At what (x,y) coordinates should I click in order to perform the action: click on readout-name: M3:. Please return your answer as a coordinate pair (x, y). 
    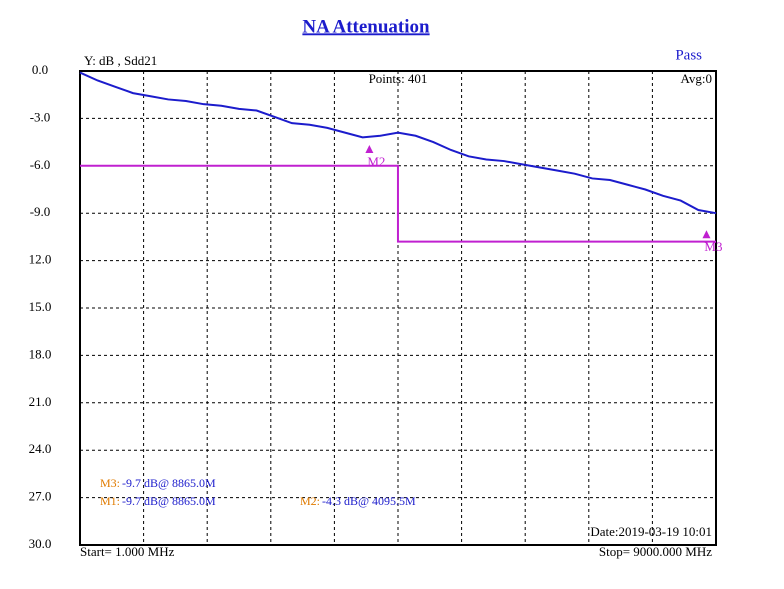
    Looking at the image, I should click on (110, 483).